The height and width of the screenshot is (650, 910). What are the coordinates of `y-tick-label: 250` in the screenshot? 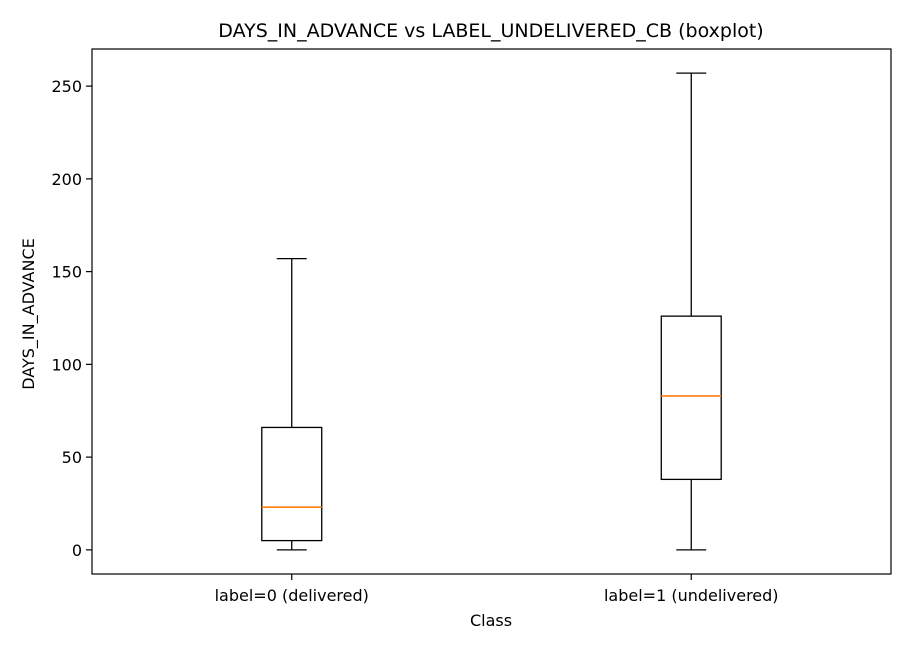 It's located at (66, 86).